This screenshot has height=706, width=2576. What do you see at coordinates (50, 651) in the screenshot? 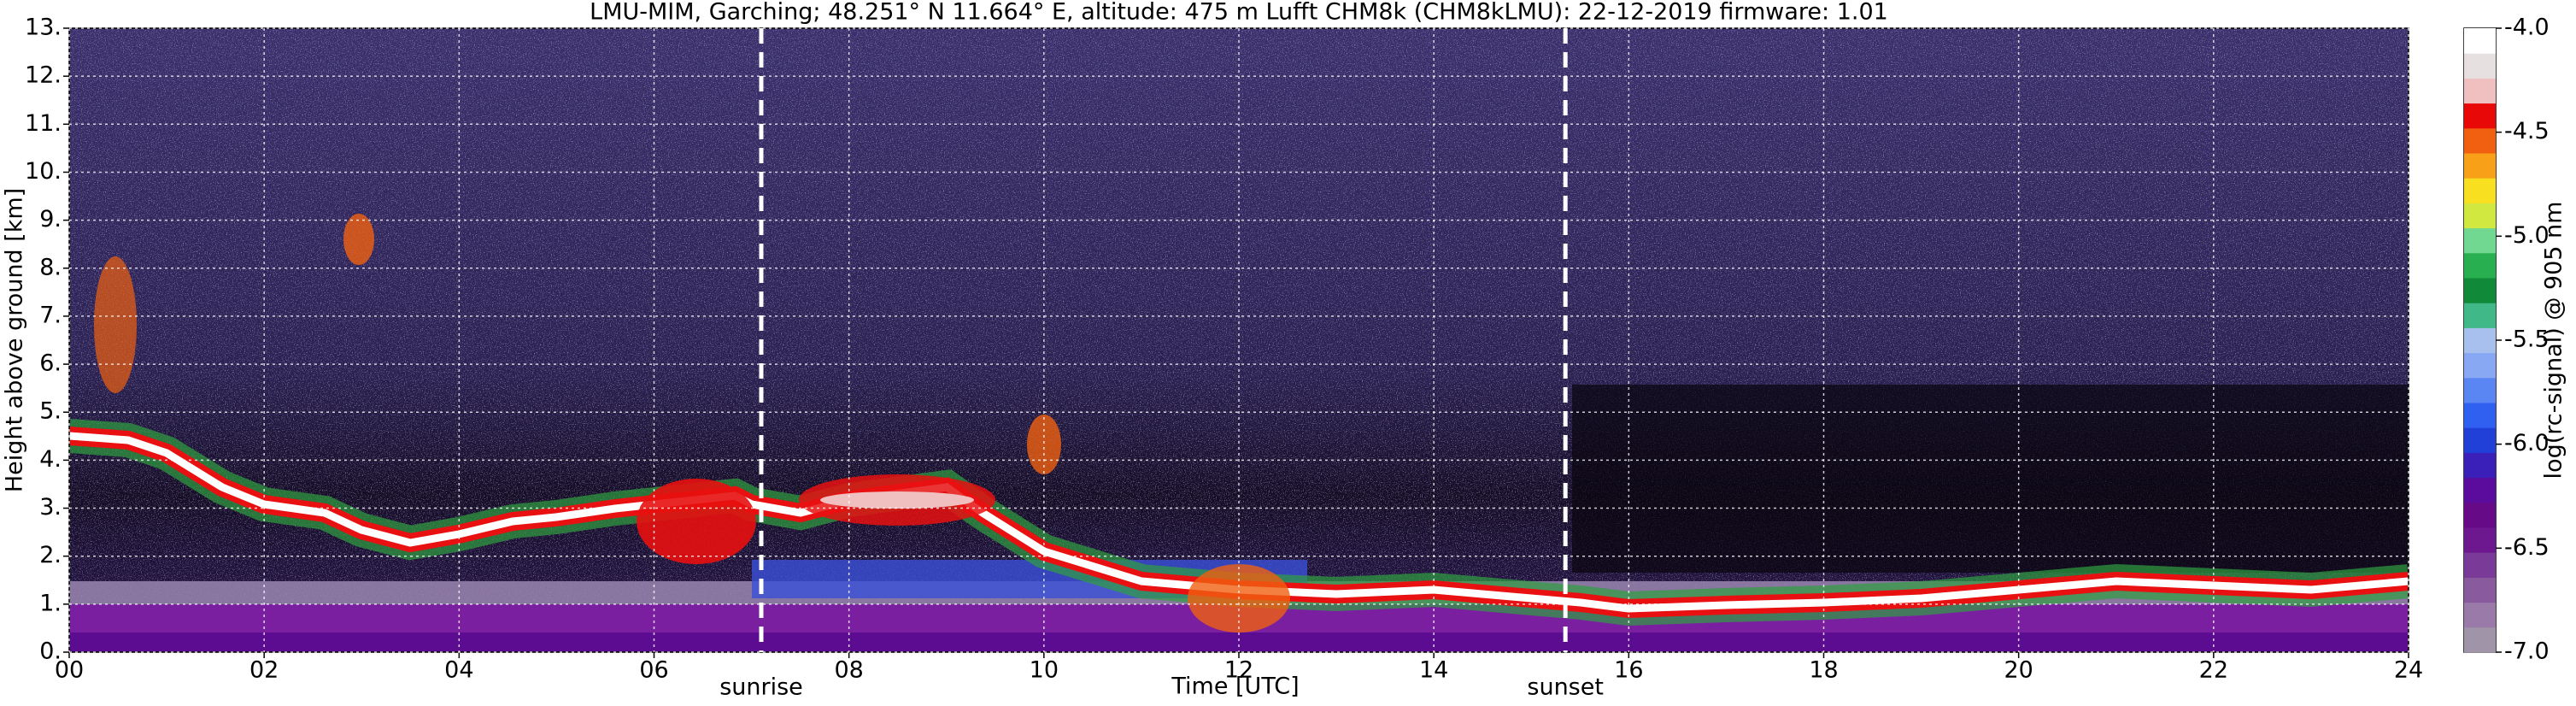
I see `y-tick-label: 0.` at bounding box center [50, 651].